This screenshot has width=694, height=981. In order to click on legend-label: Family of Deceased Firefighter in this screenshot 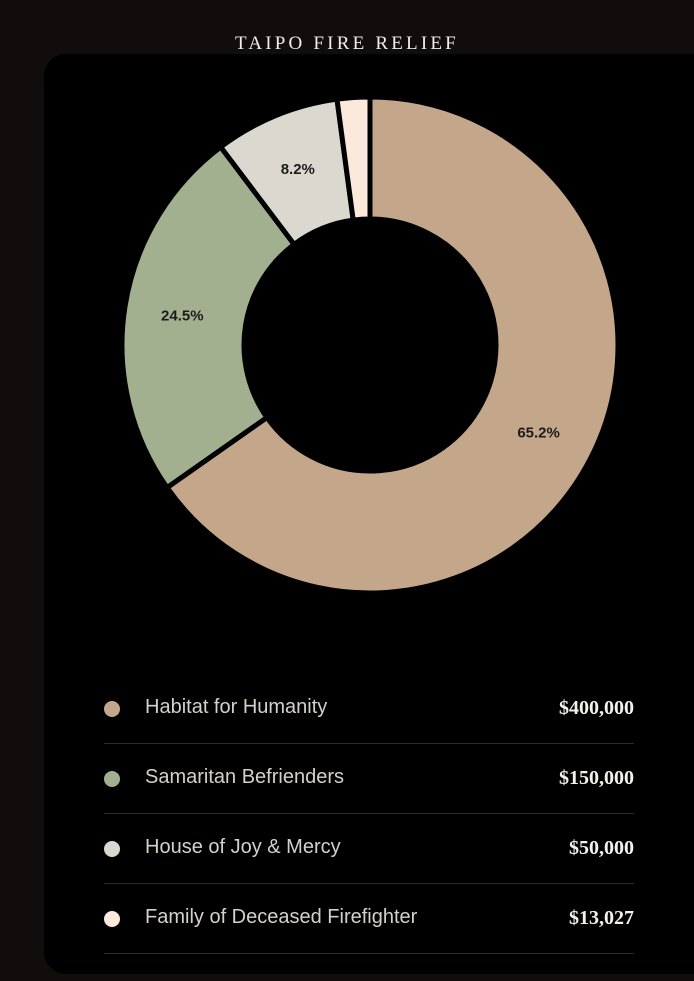, I will do `click(281, 917)`.